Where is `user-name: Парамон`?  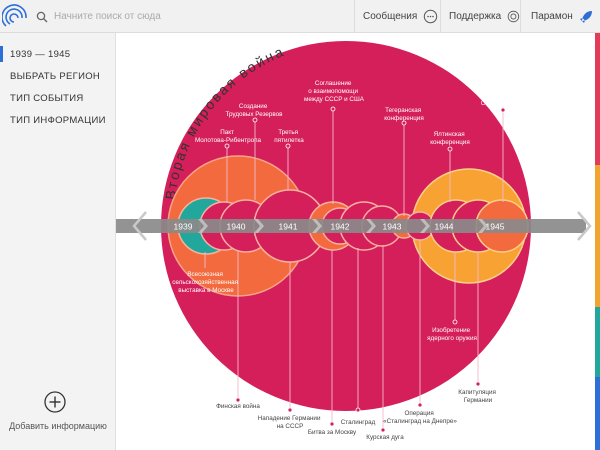
user-name: Парамон is located at coordinates (552, 16).